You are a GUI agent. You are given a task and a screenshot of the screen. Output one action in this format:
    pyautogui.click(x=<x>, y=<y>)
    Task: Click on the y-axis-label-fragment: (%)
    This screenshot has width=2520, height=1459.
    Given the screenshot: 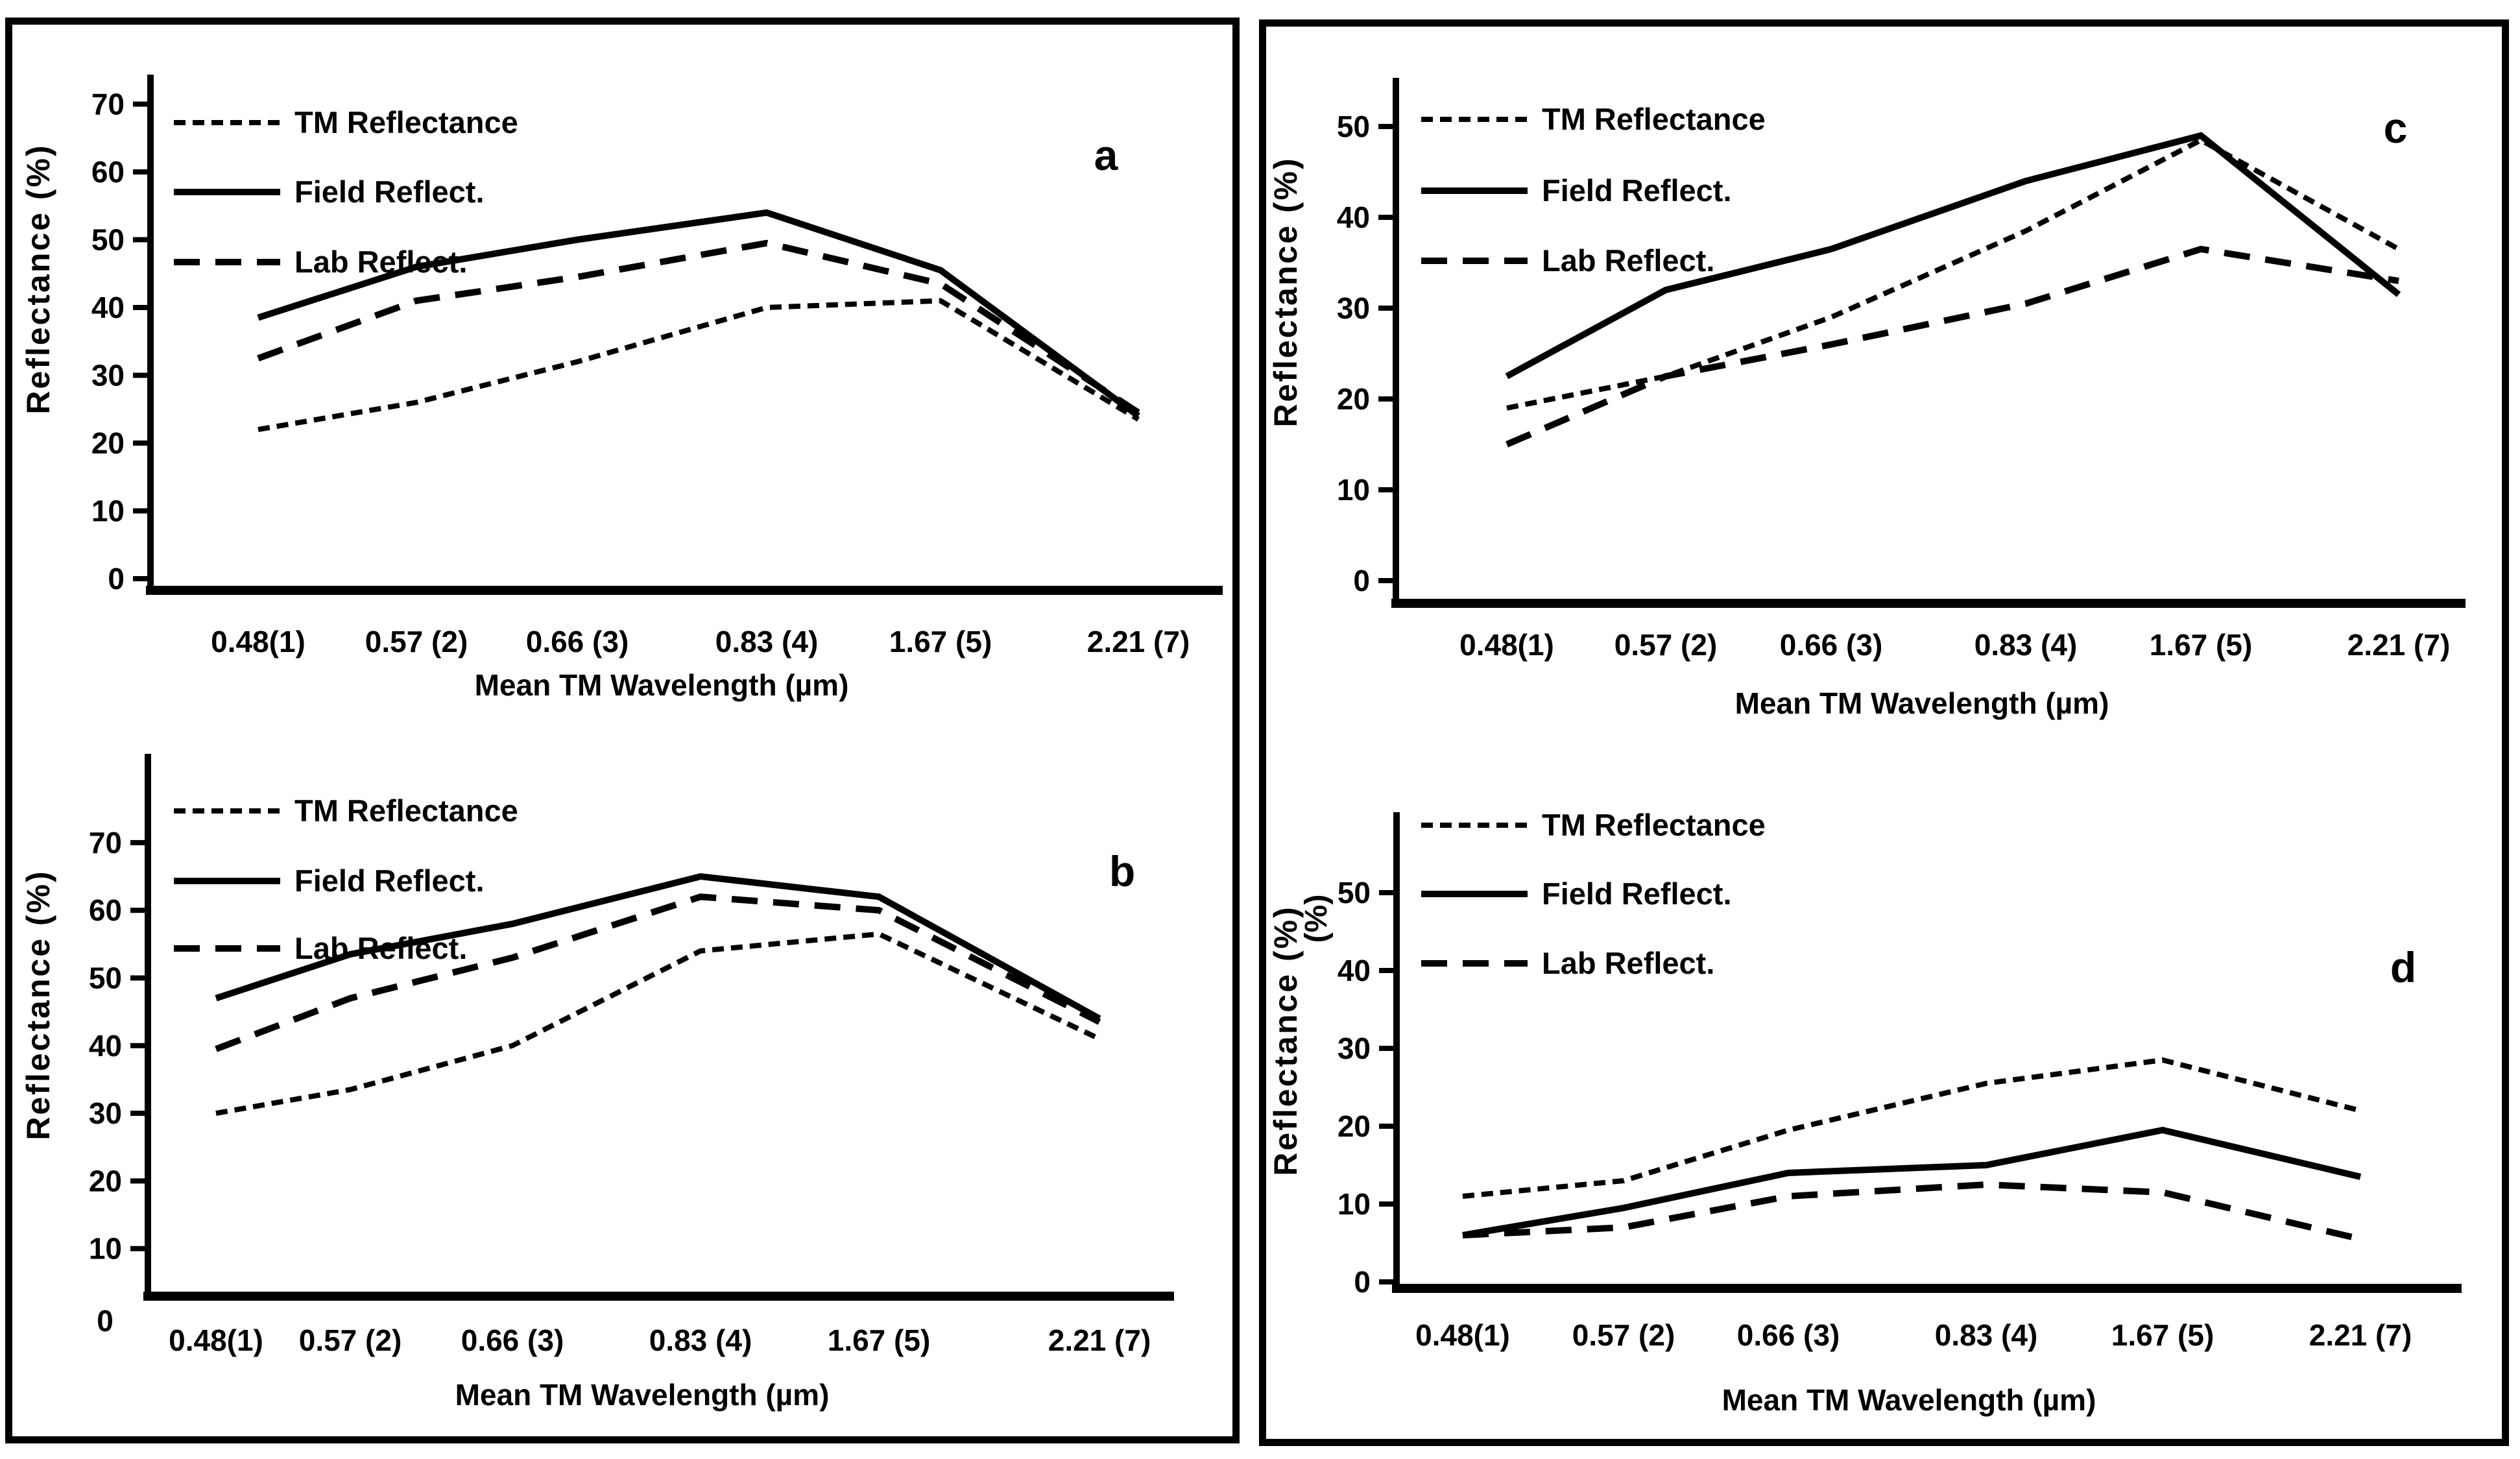 What is the action you would take?
    pyautogui.click(x=1317, y=919)
    